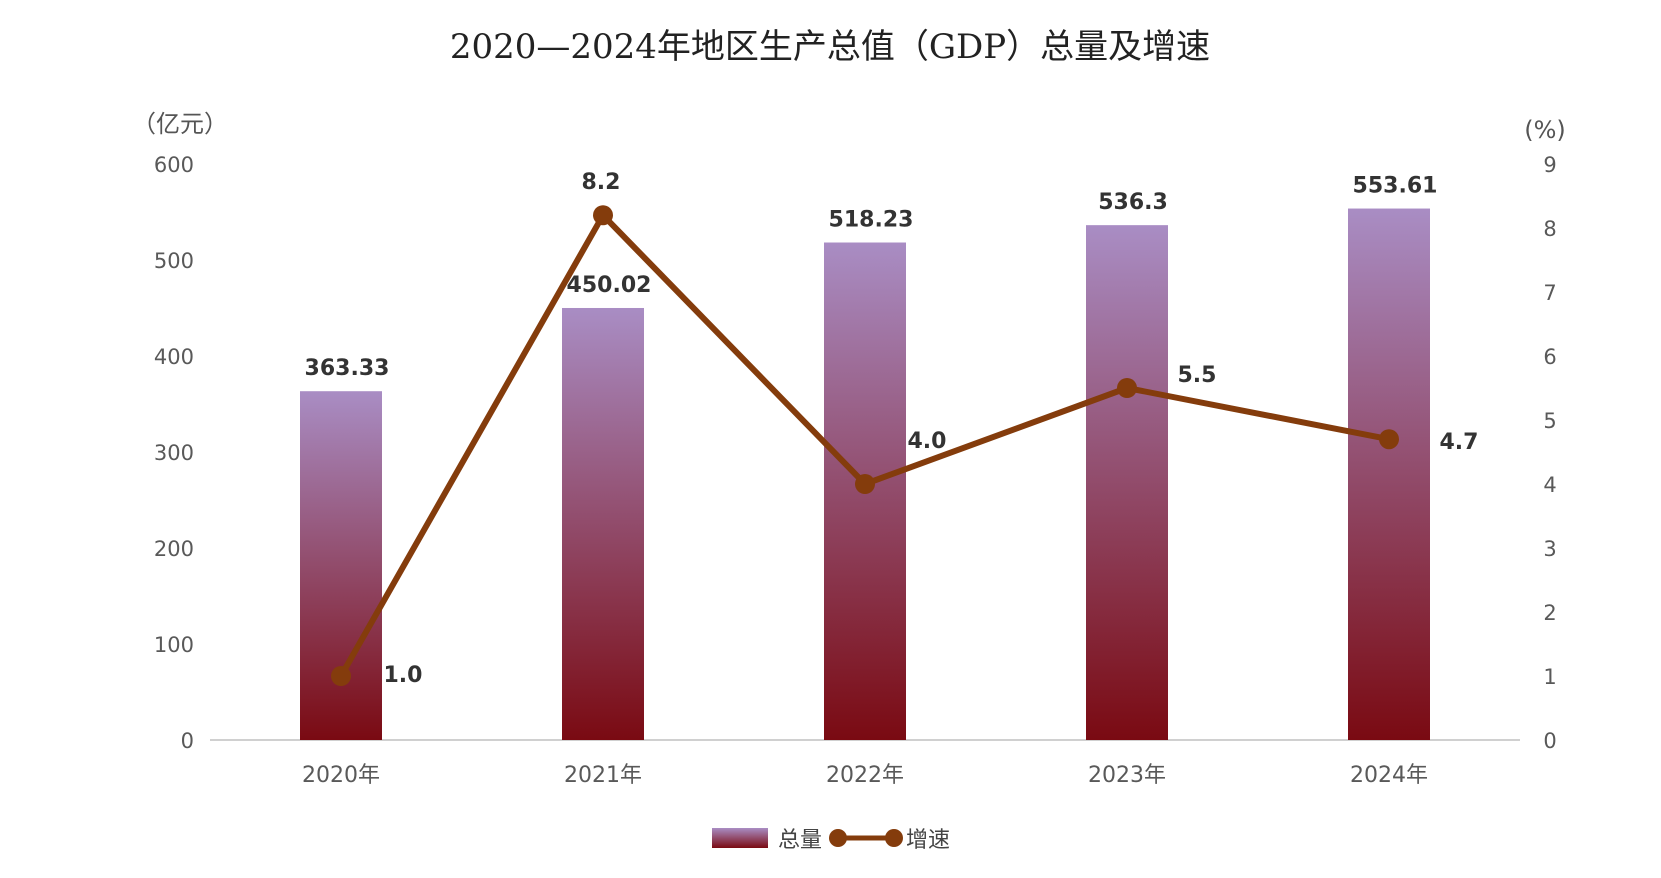 This screenshot has height=878, width=1661. What do you see at coordinates (1389, 474) in the screenshot?
I see `bar-2024` at bounding box center [1389, 474].